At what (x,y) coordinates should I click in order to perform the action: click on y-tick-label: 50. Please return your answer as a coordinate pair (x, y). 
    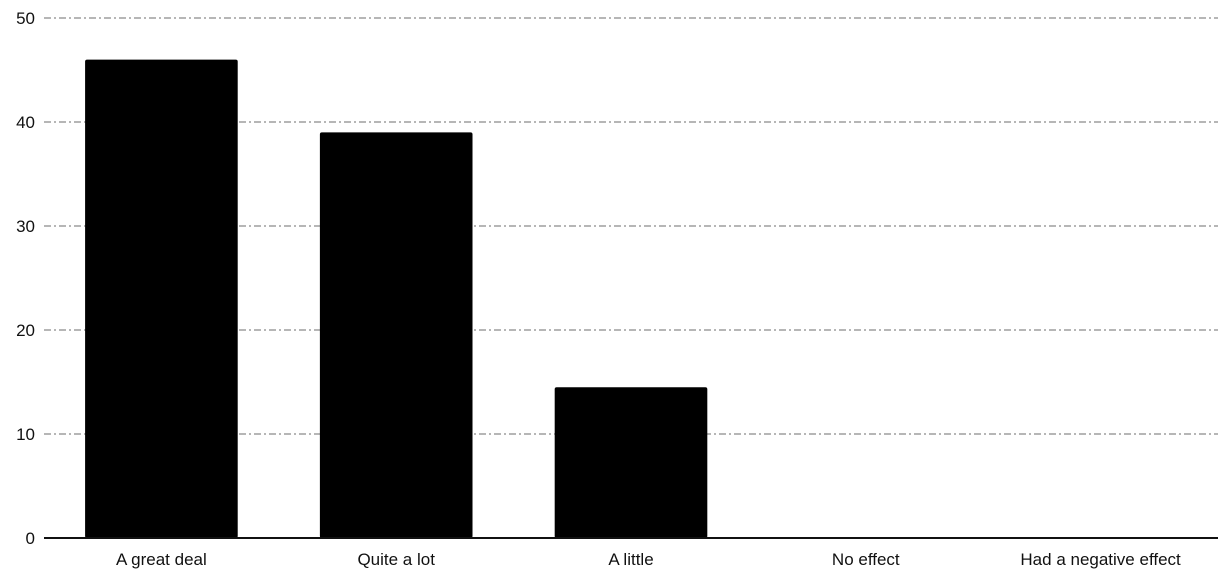
    Looking at the image, I should click on (25, 18).